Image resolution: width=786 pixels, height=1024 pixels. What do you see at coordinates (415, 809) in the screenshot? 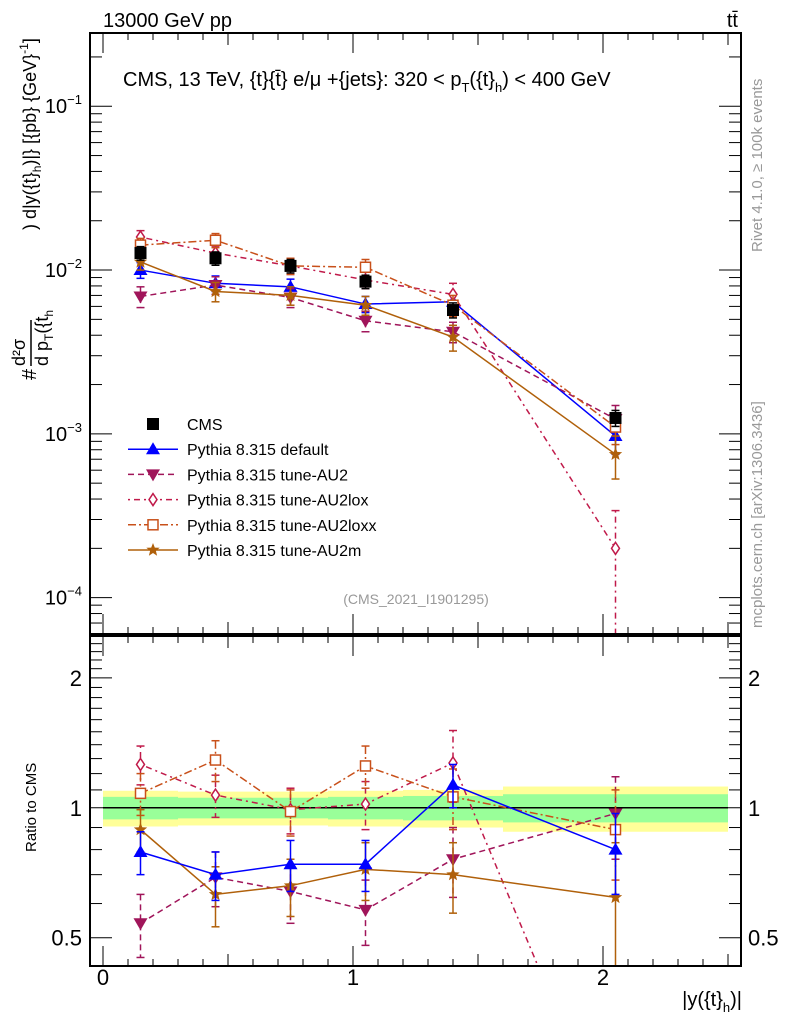
I see `ratio-uncertainty-bands` at bounding box center [415, 809].